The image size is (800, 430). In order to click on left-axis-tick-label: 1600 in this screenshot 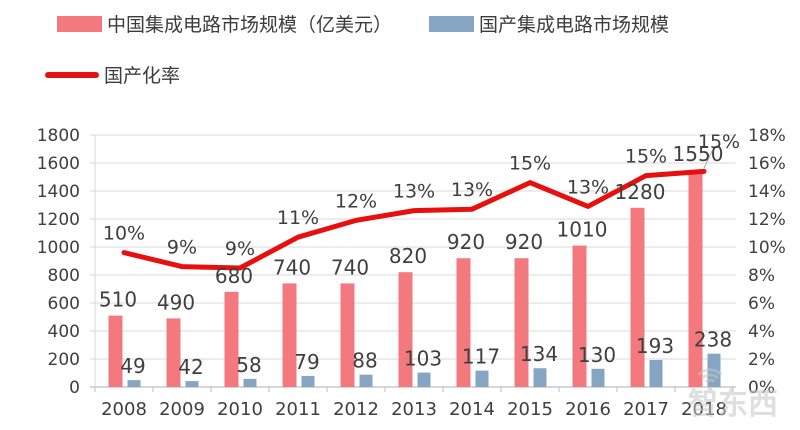, I will do `click(58, 164)`.